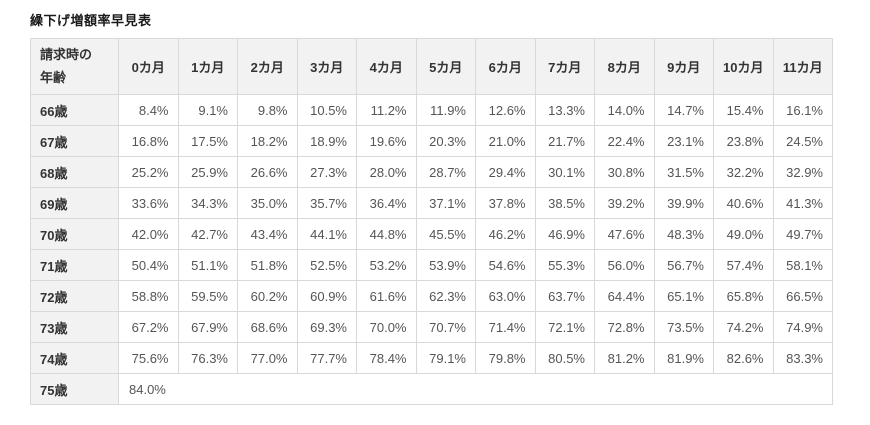 This screenshot has width=870, height=425. Describe the element at coordinates (743, 358) in the screenshot. I see `rate-cell: 82.6%` at that location.